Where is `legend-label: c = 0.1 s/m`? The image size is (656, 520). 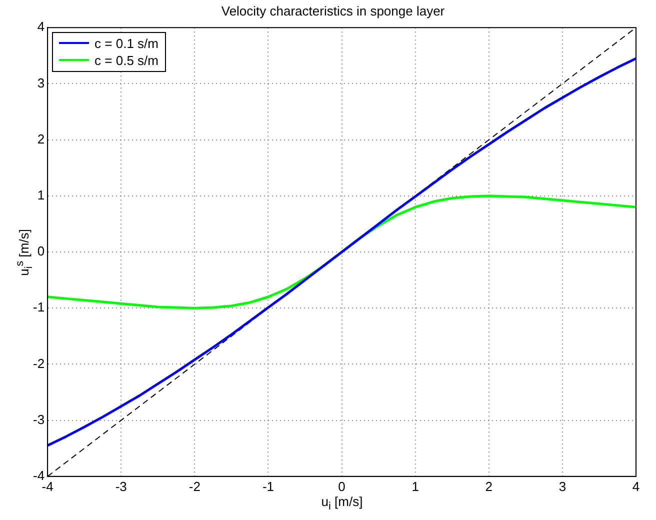 legend-label: c = 0.1 s/m is located at coordinates (126, 43).